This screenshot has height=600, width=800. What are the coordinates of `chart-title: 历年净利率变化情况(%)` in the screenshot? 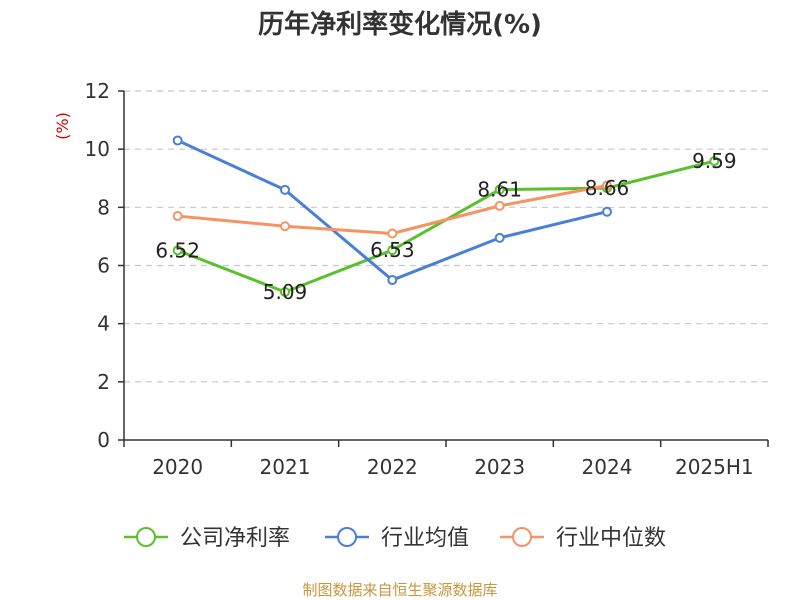 It's located at (400, 24).